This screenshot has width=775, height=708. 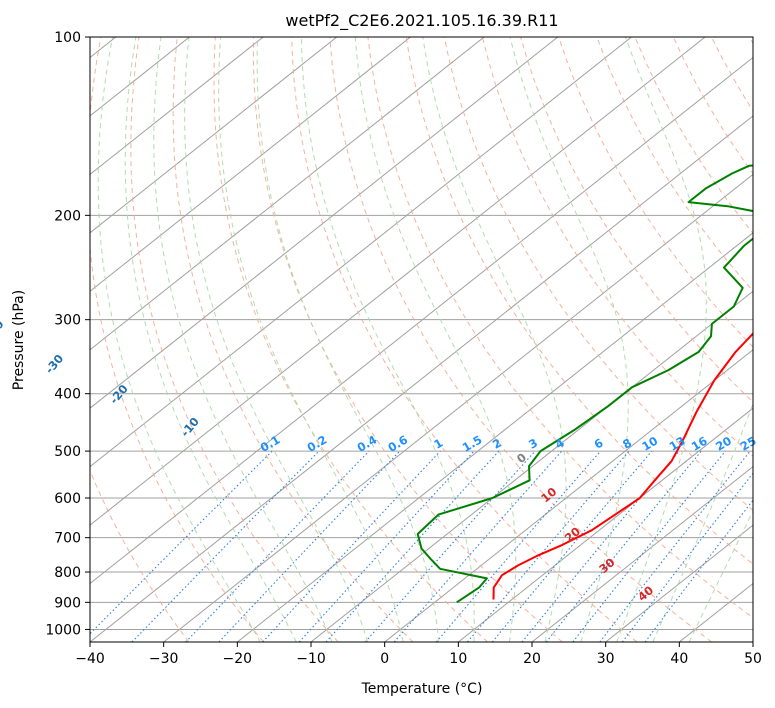 What do you see at coordinates (311, 659) in the screenshot?
I see `x-tick-label: −10` at bounding box center [311, 659].